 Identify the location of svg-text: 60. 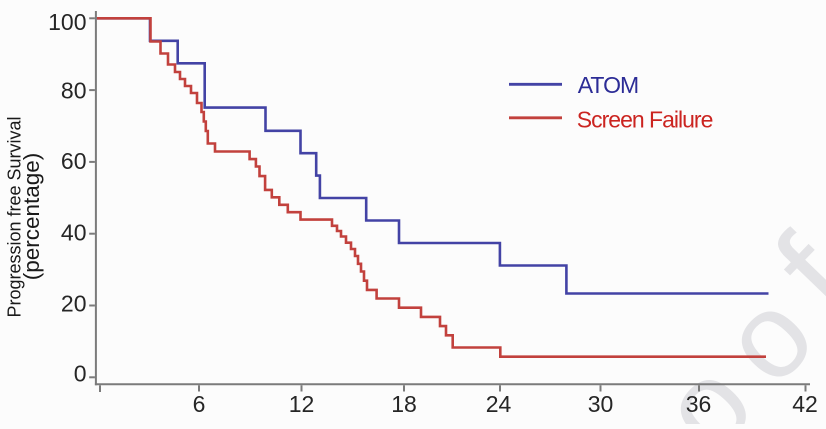
(74, 161).